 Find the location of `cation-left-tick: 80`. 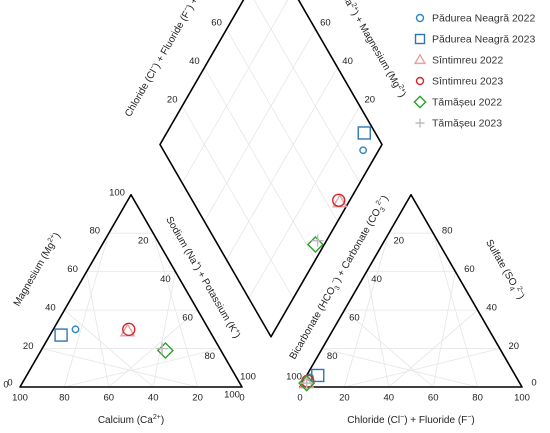

cation-left-tick: 80 is located at coordinates (95, 231).